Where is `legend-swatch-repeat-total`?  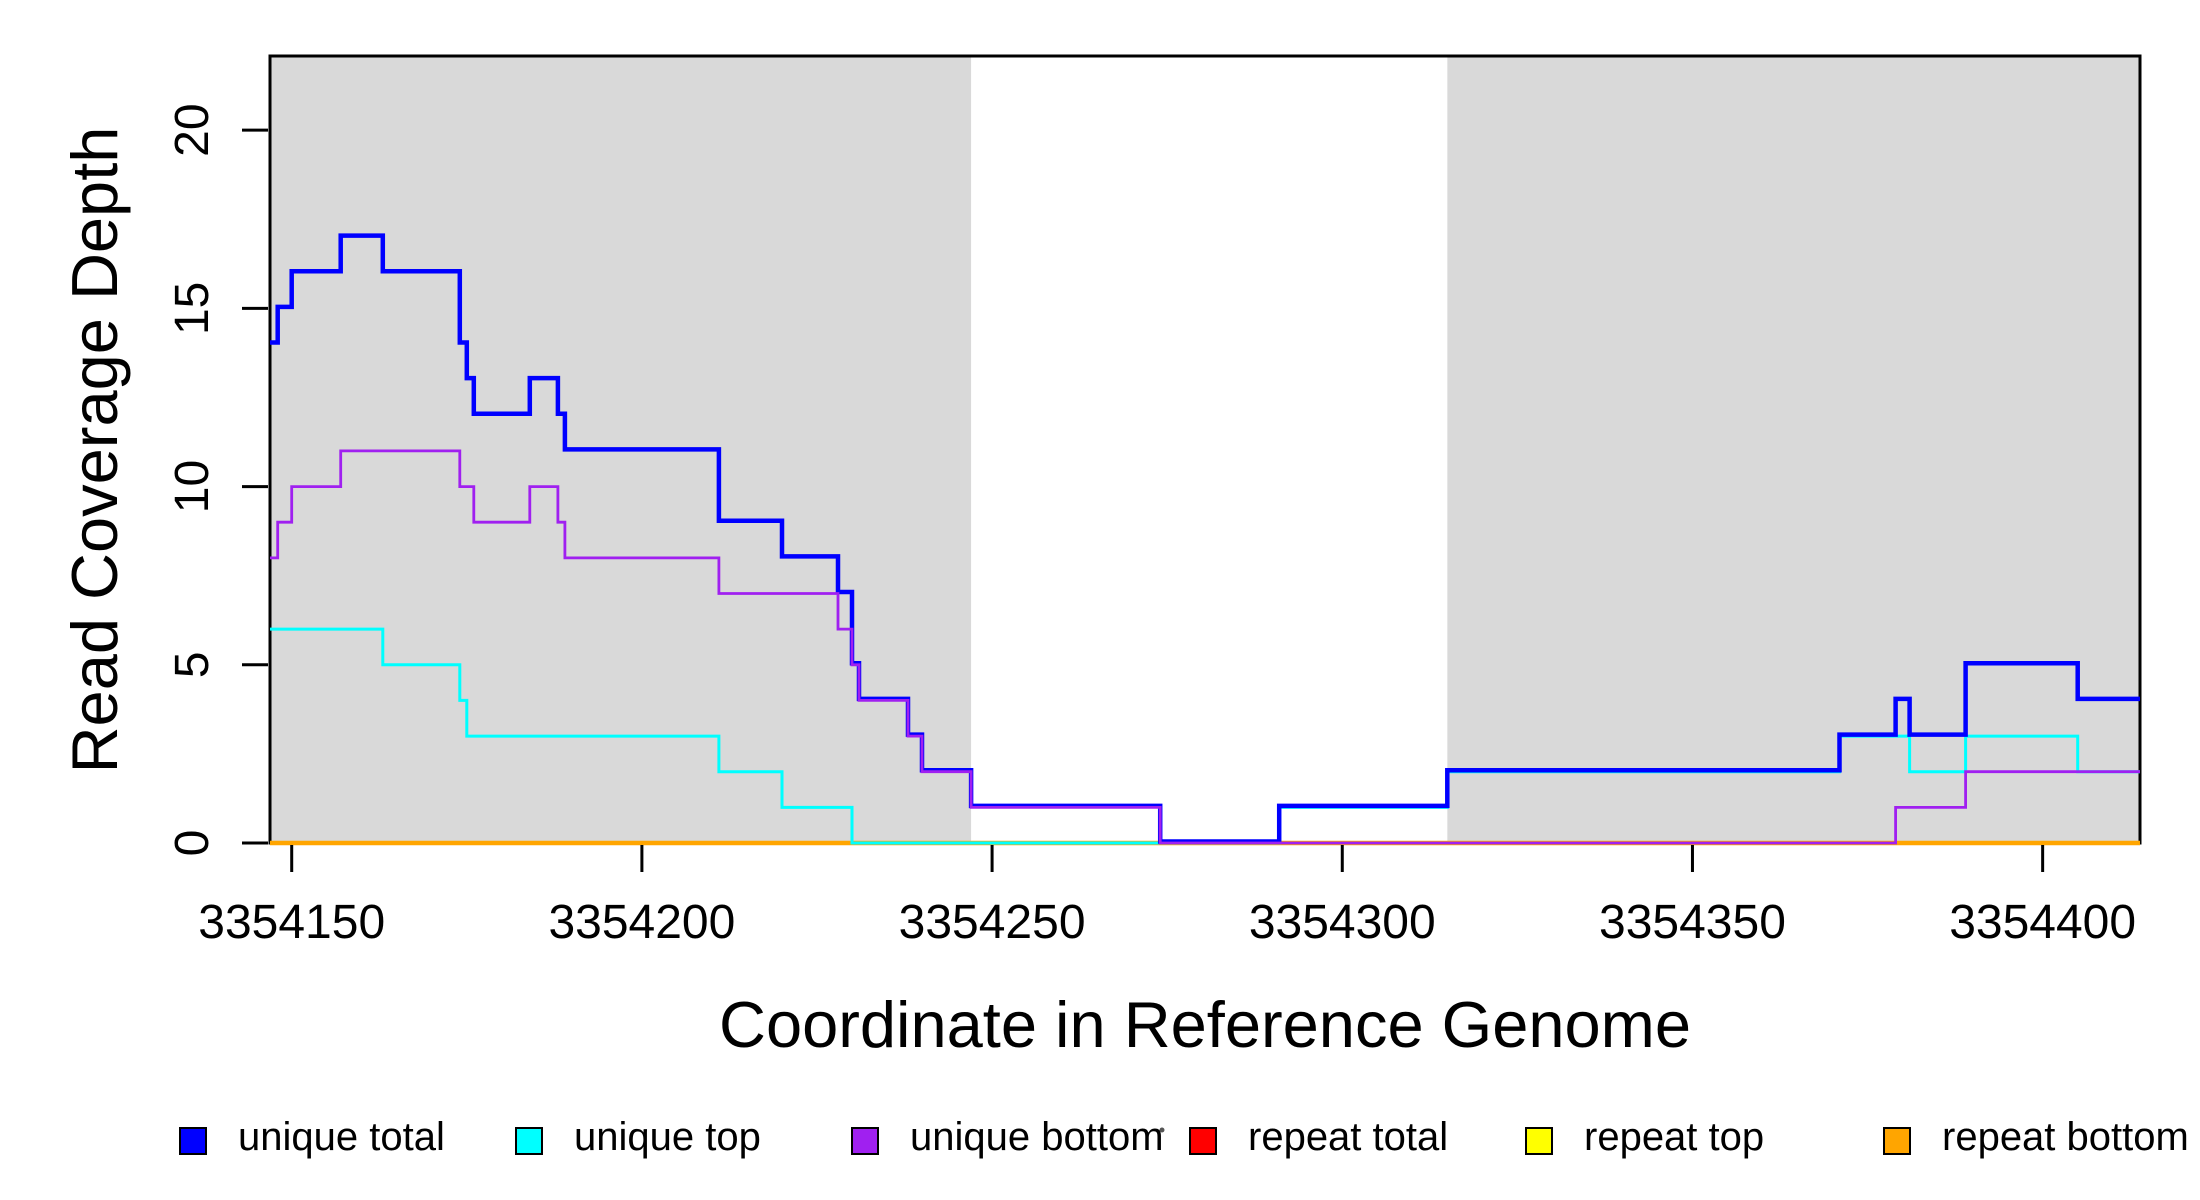 legend-swatch-repeat-total is located at coordinates (1203, 1141).